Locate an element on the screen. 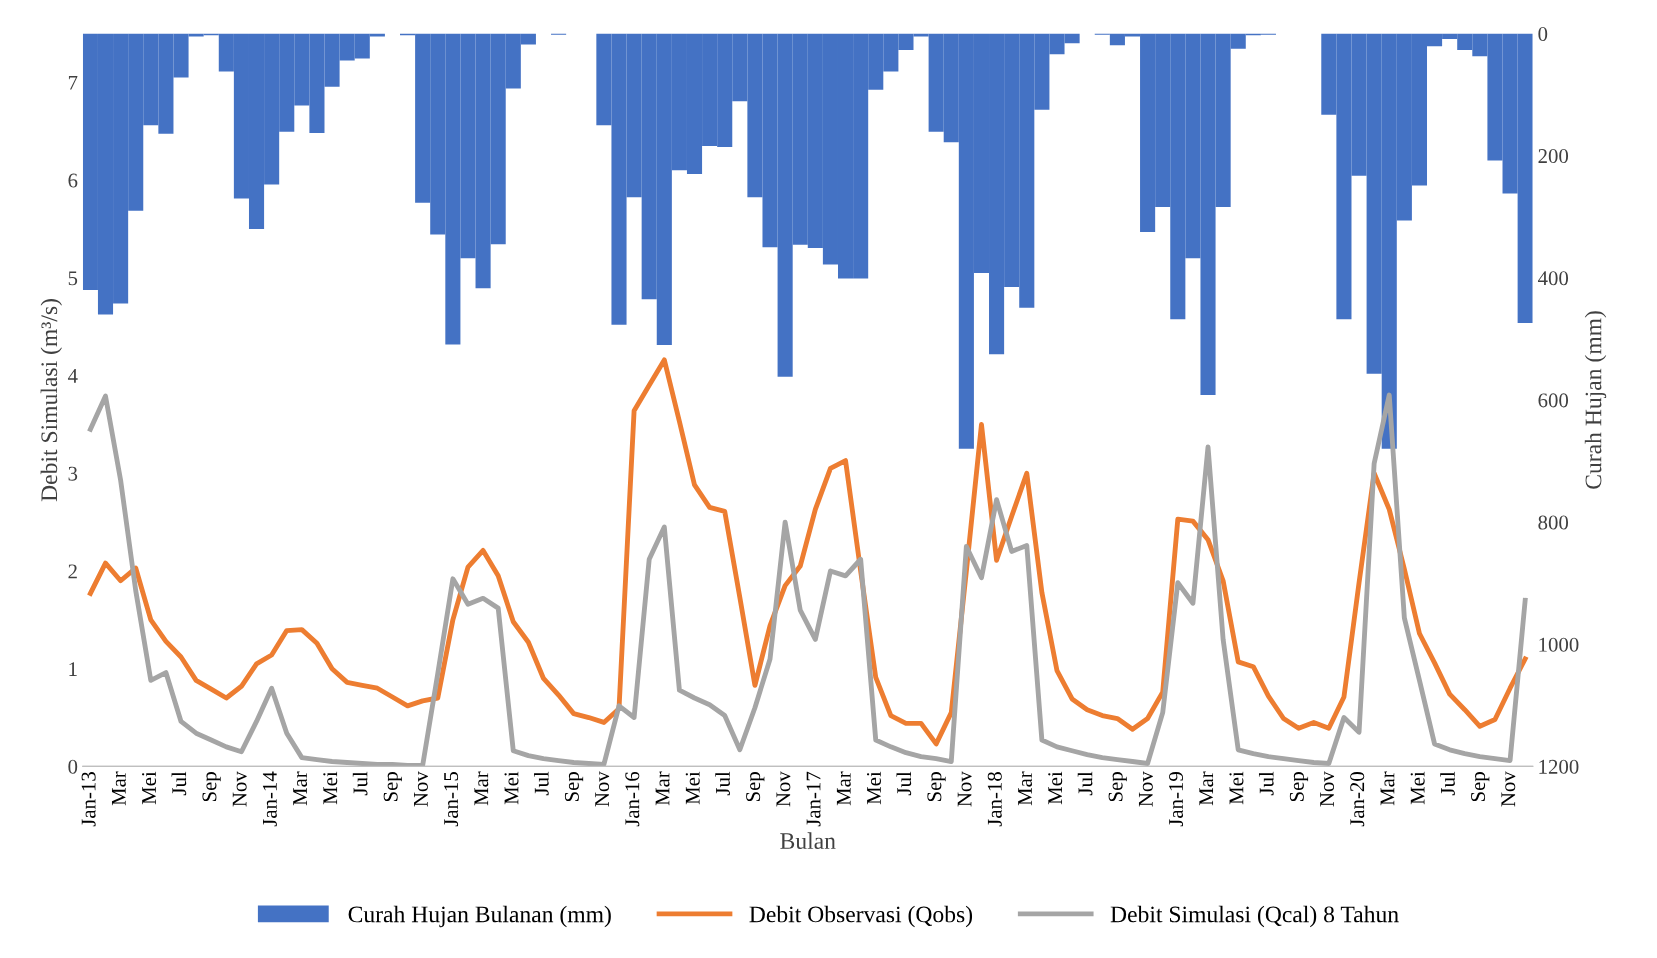  legend-label: Curah Hujan Bulanan (mm) is located at coordinates (479, 916).